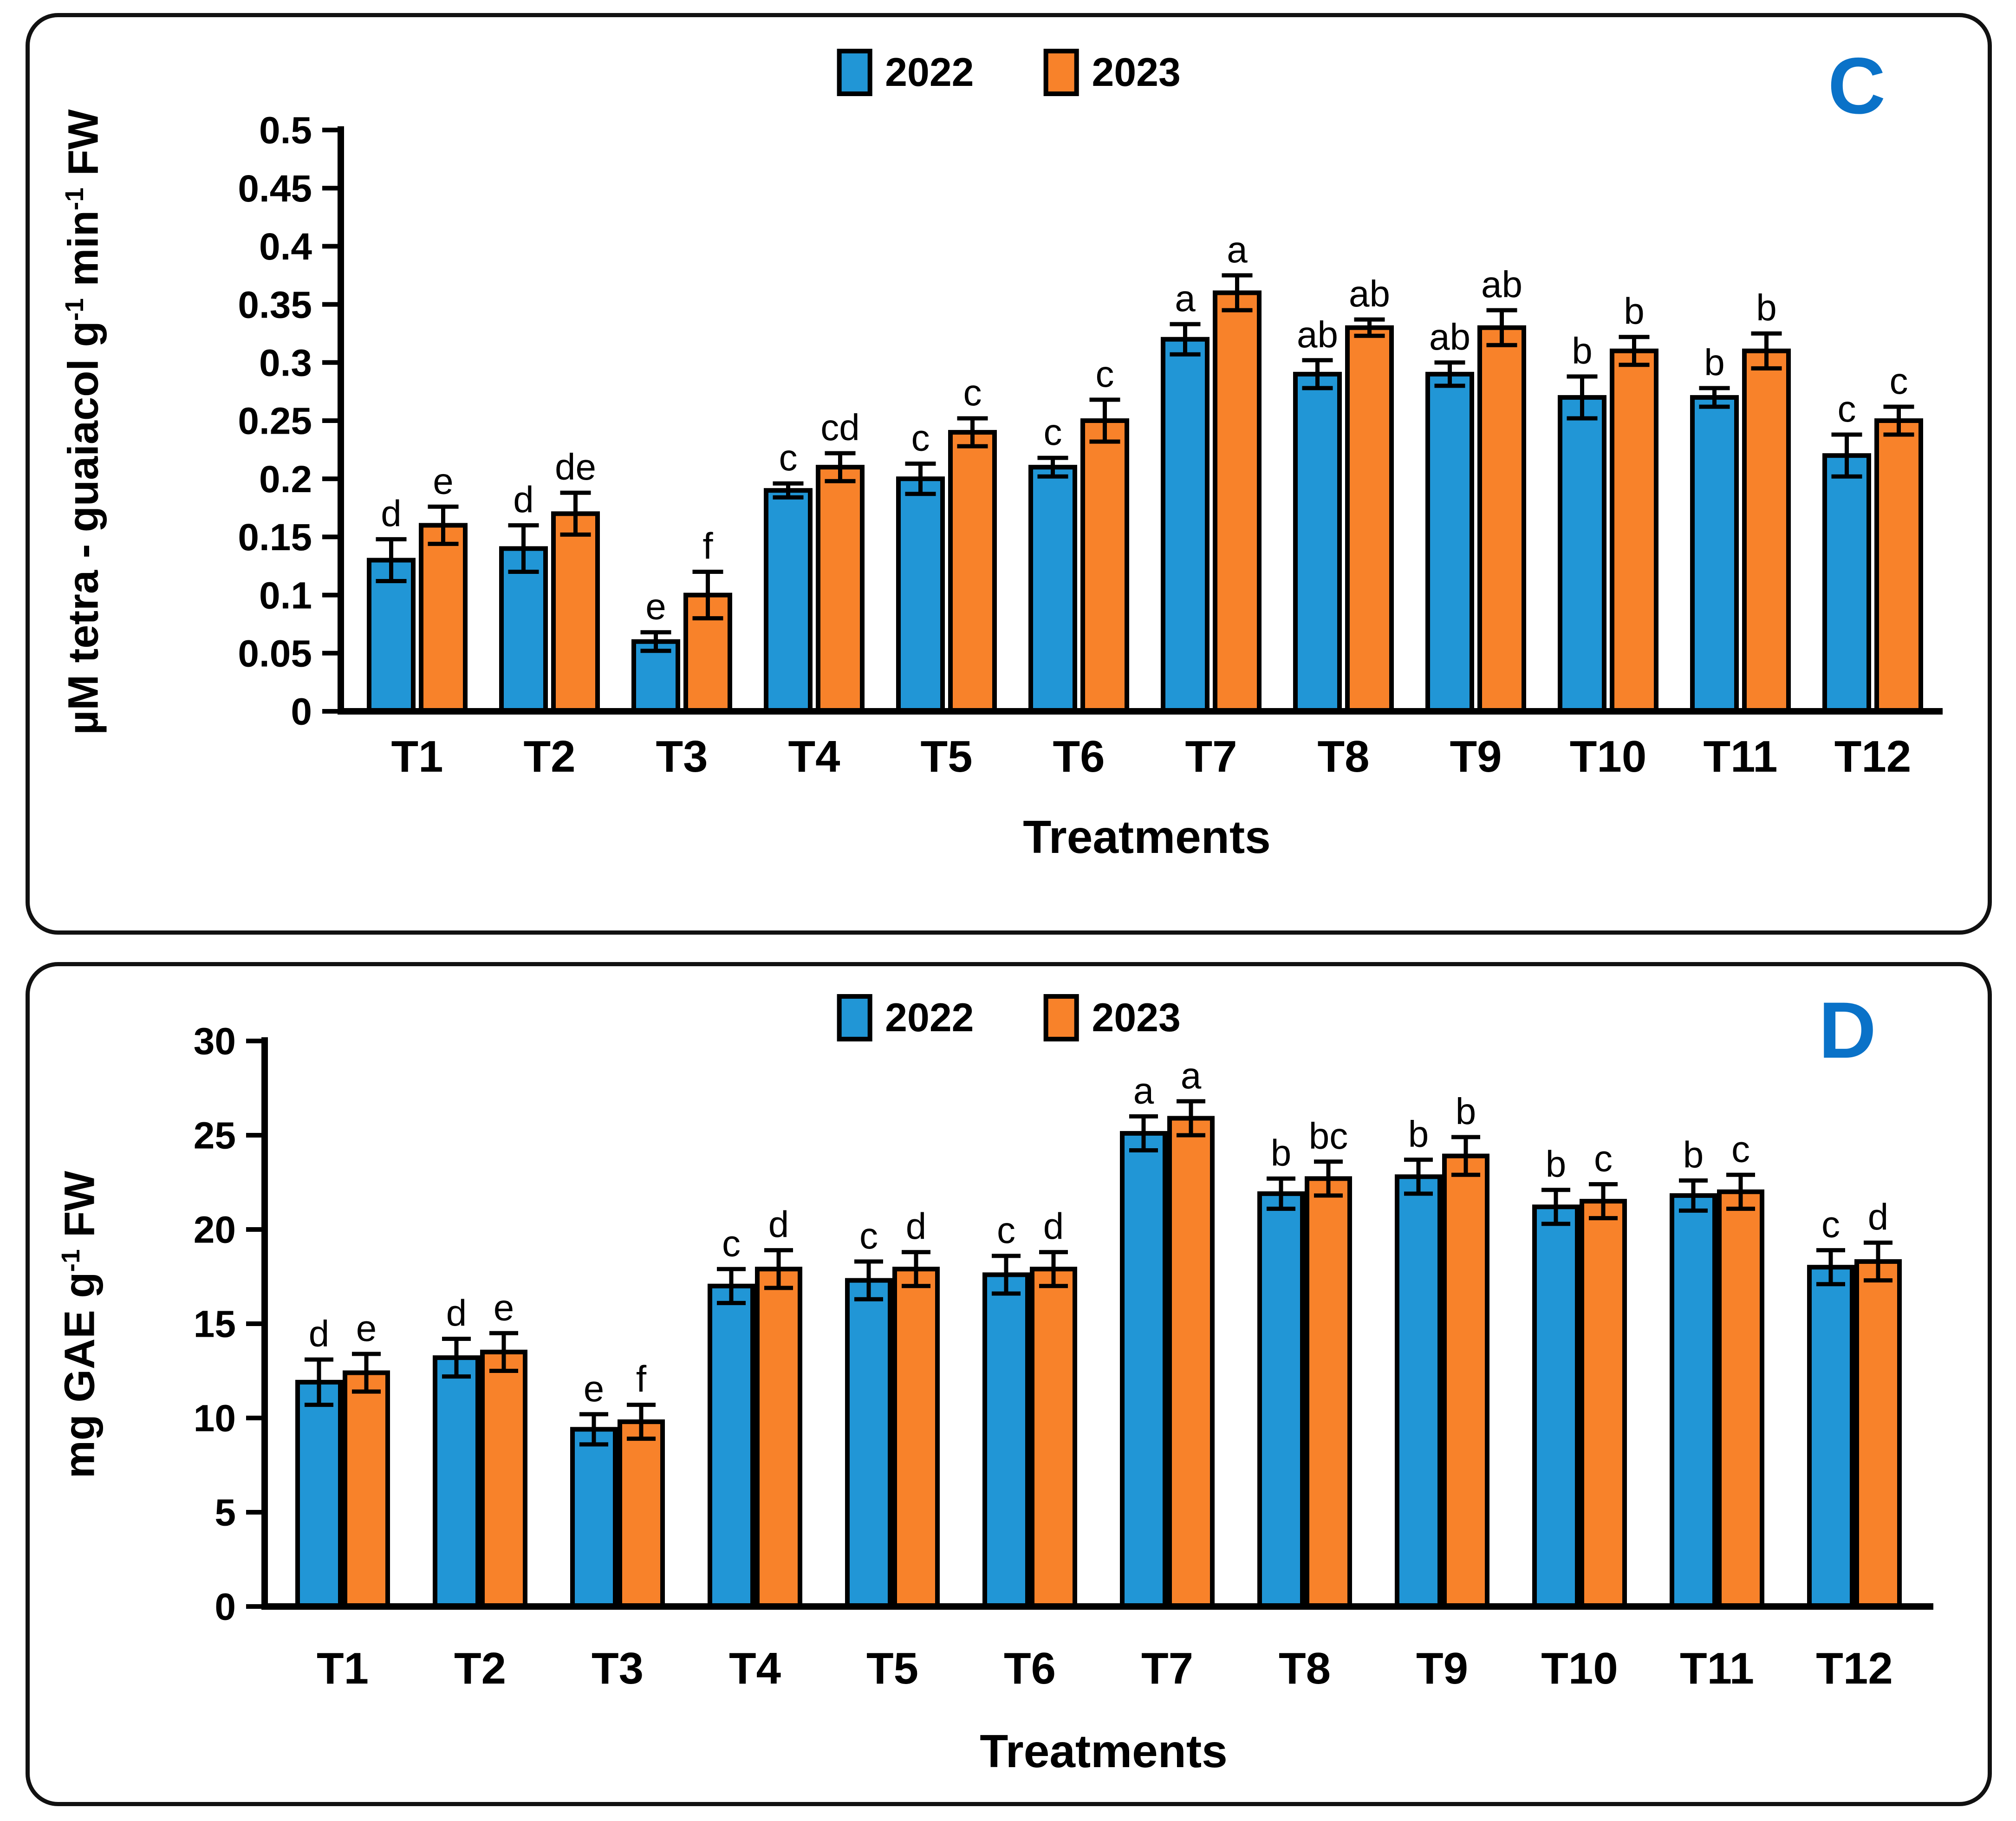  Describe the element at coordinates (841, 589) in the screenshot. I see `bar-2023-T4` at that location.